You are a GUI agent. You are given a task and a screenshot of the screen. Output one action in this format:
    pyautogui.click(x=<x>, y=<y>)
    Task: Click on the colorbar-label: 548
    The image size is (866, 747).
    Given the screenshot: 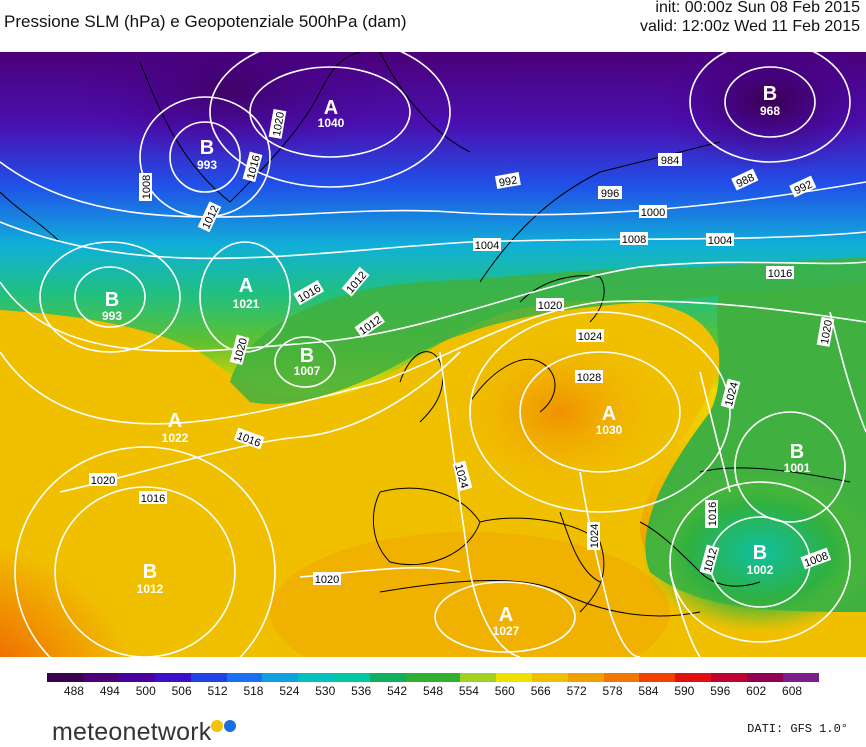 What is the action you would take?
    pyautogui.click(x=433, y=691)
    